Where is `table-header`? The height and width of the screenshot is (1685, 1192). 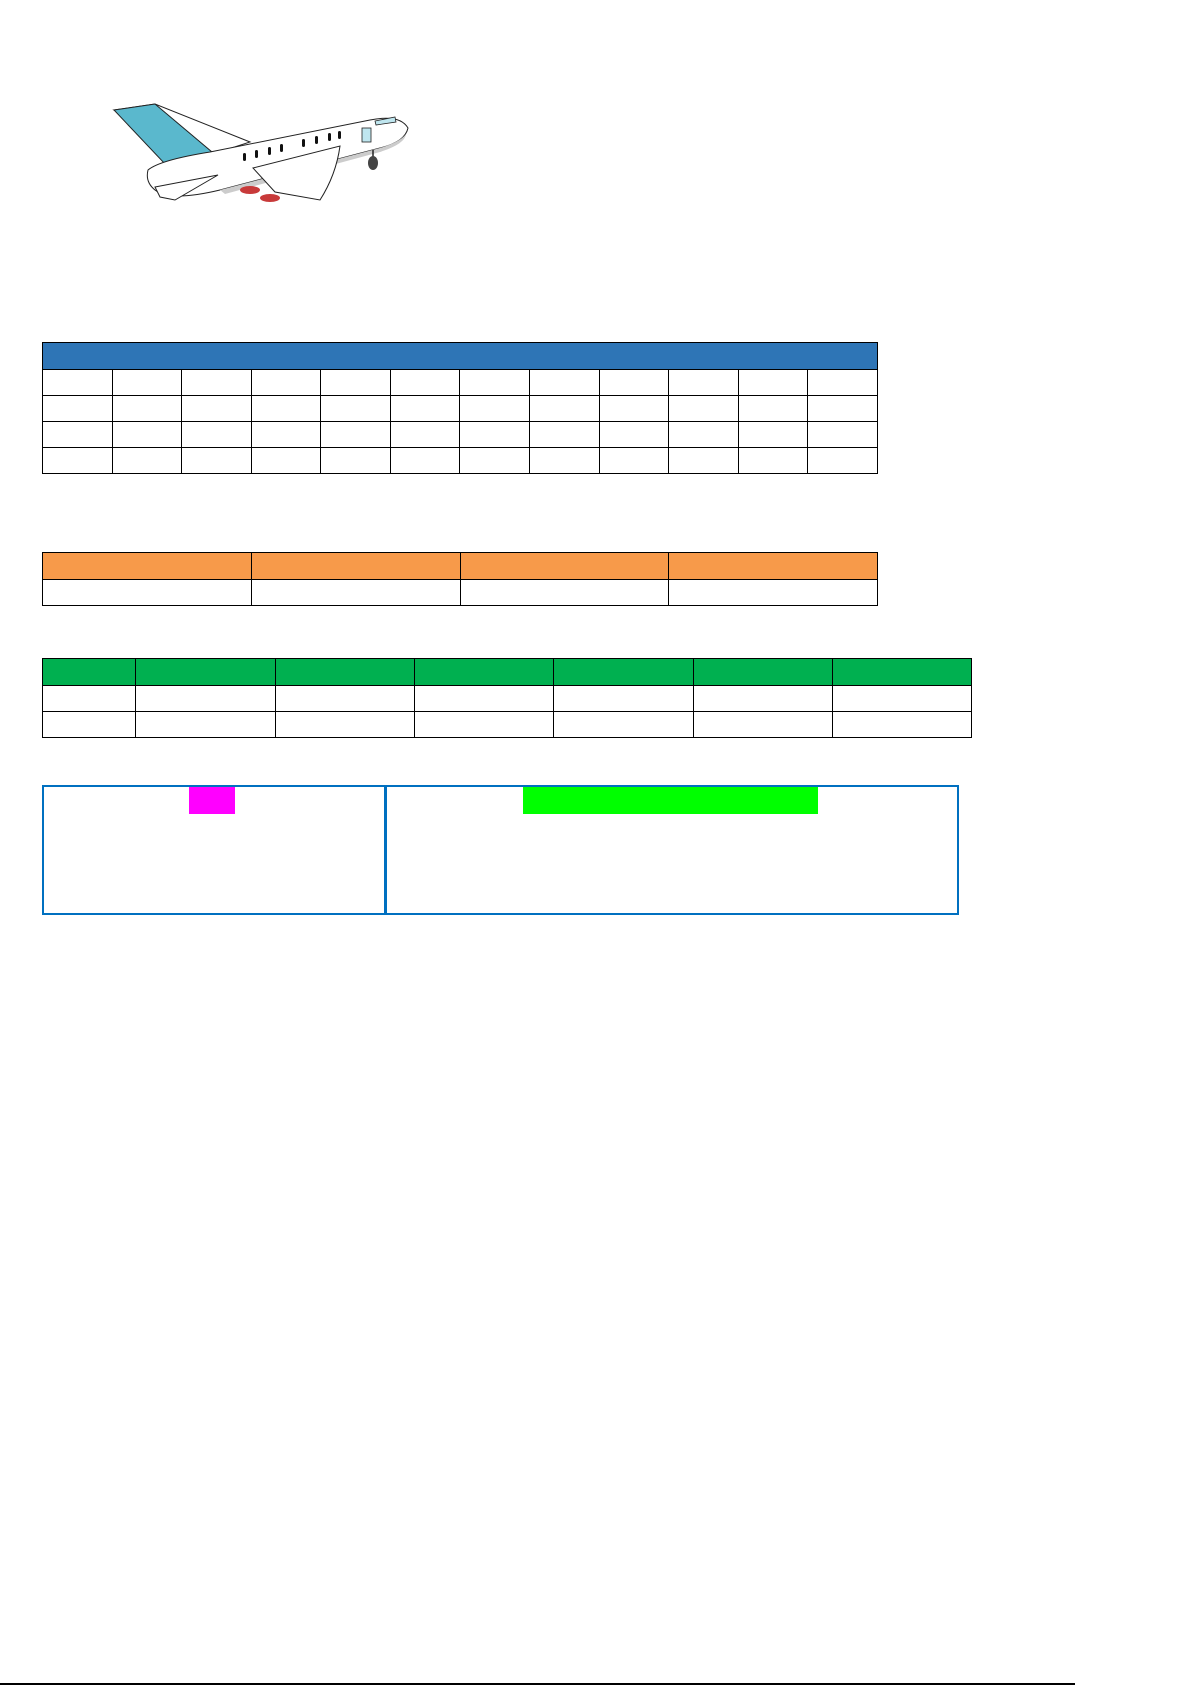 table-header is located at coordinates (460, 356).